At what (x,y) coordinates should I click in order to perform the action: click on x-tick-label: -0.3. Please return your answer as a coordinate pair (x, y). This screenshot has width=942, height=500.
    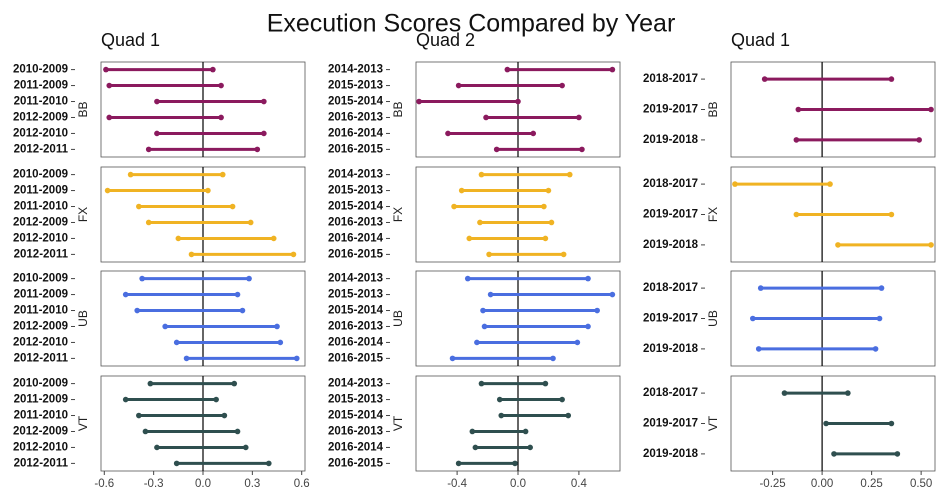
    Looking at the image, I should click on (154, 484).